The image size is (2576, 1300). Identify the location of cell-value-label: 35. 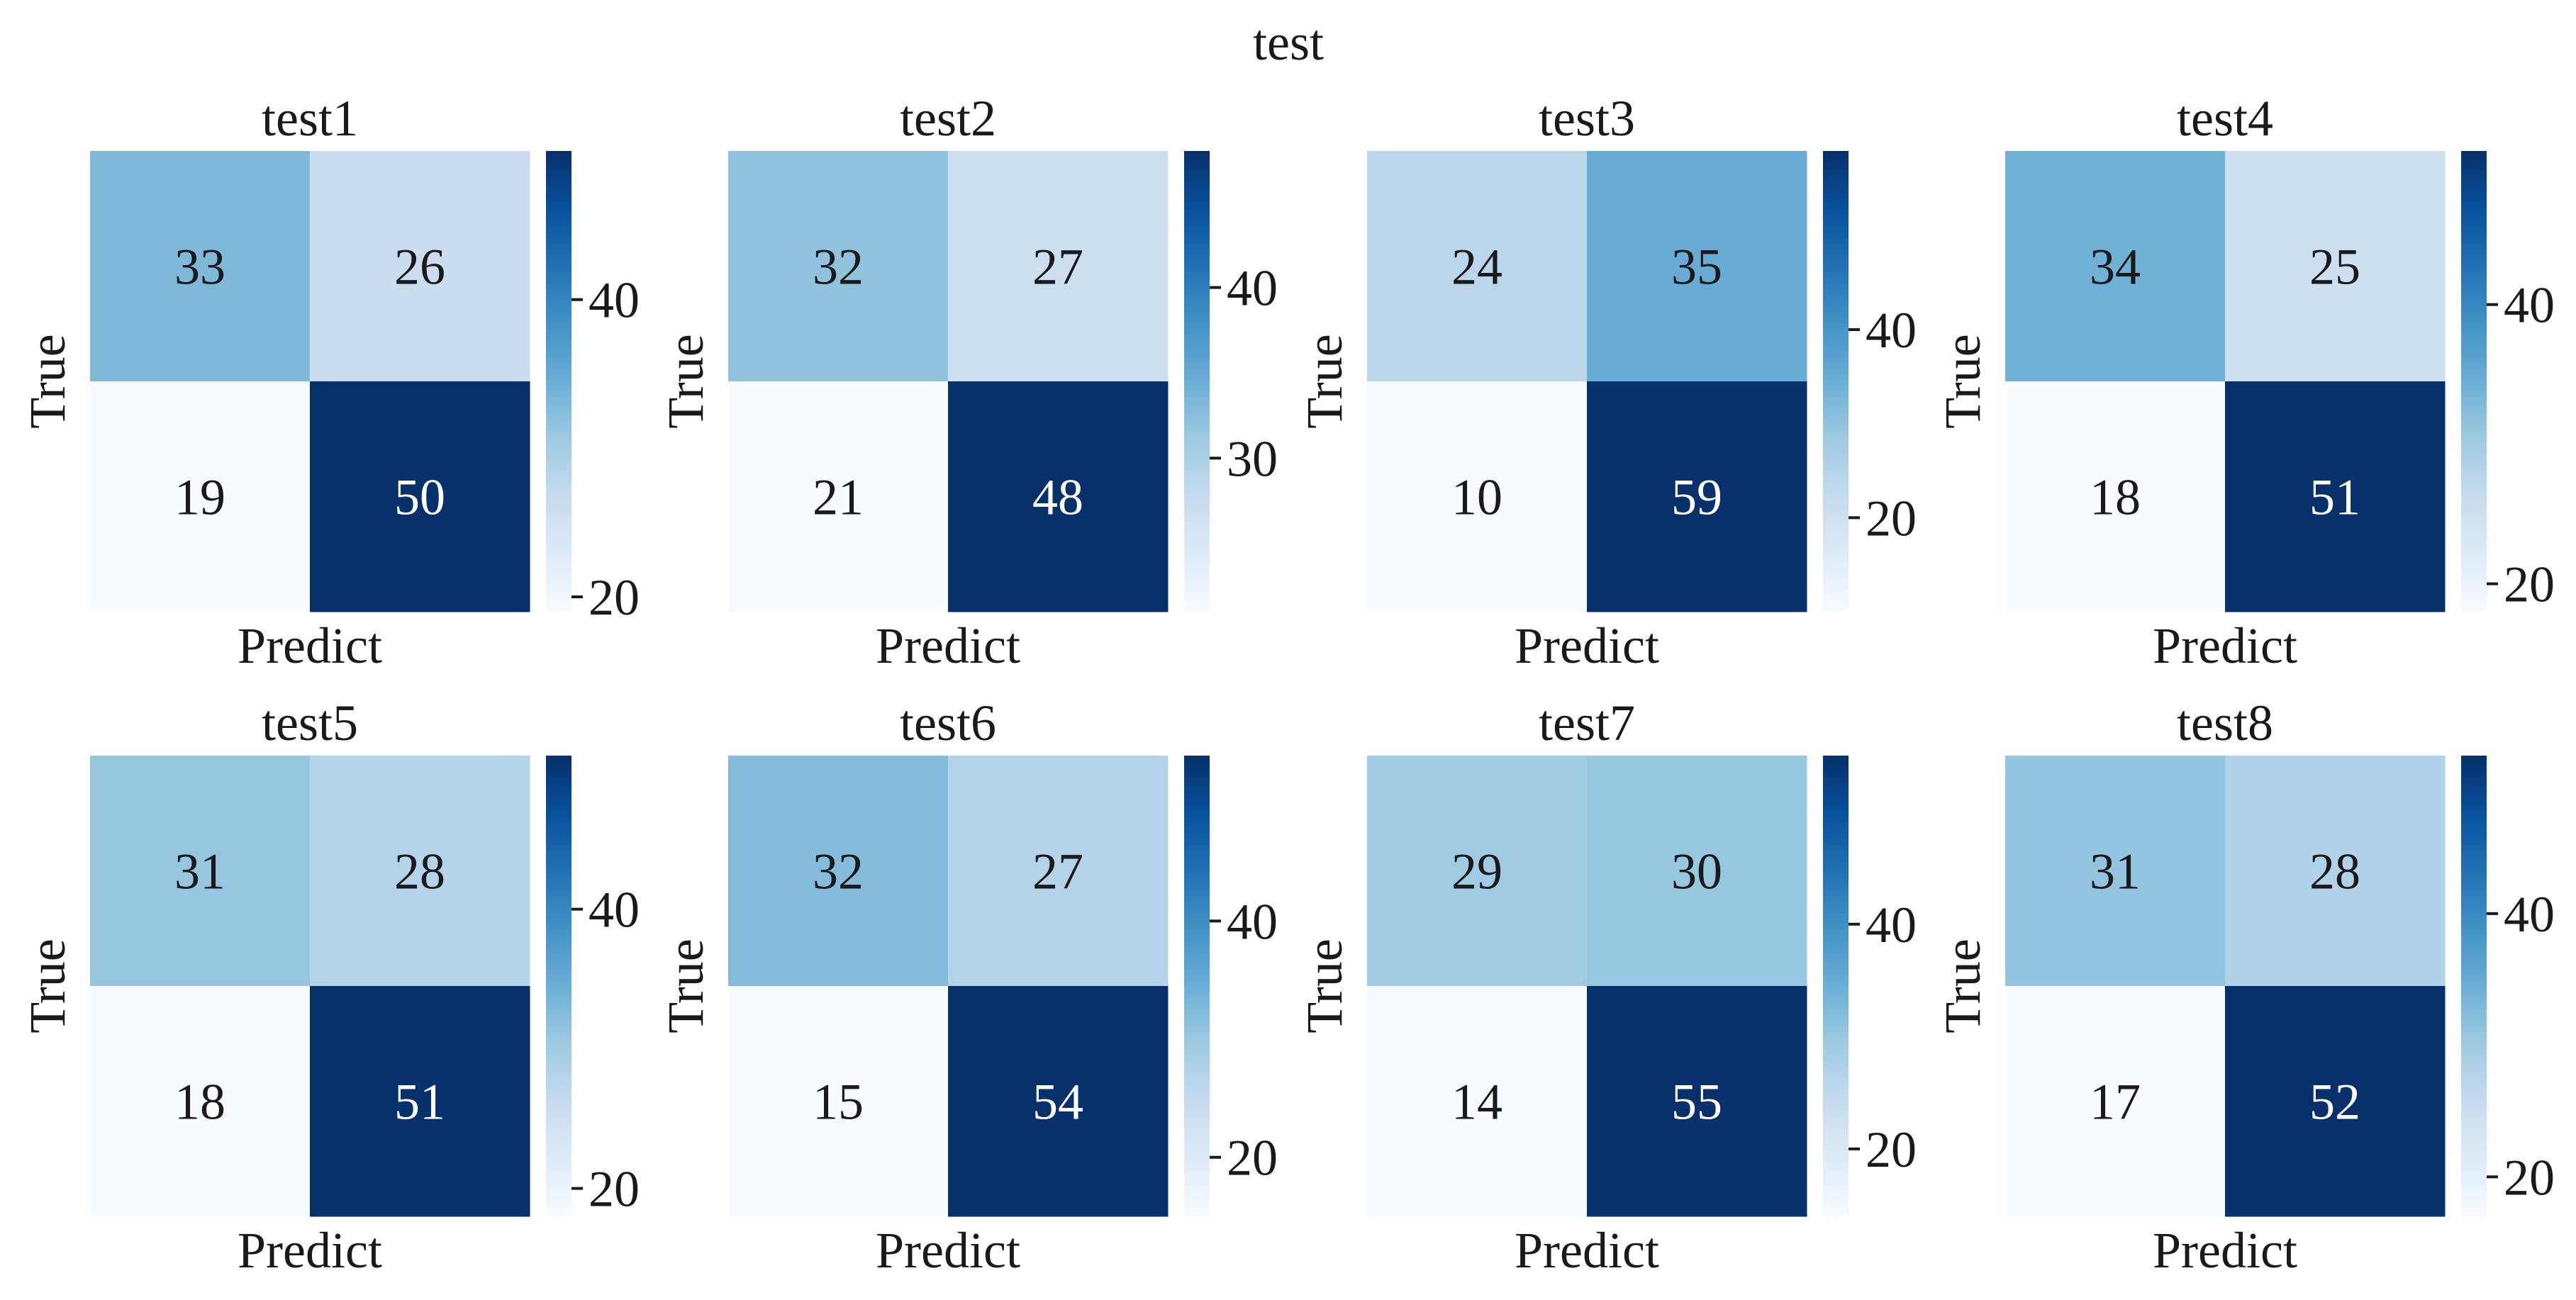
(1696, 267).